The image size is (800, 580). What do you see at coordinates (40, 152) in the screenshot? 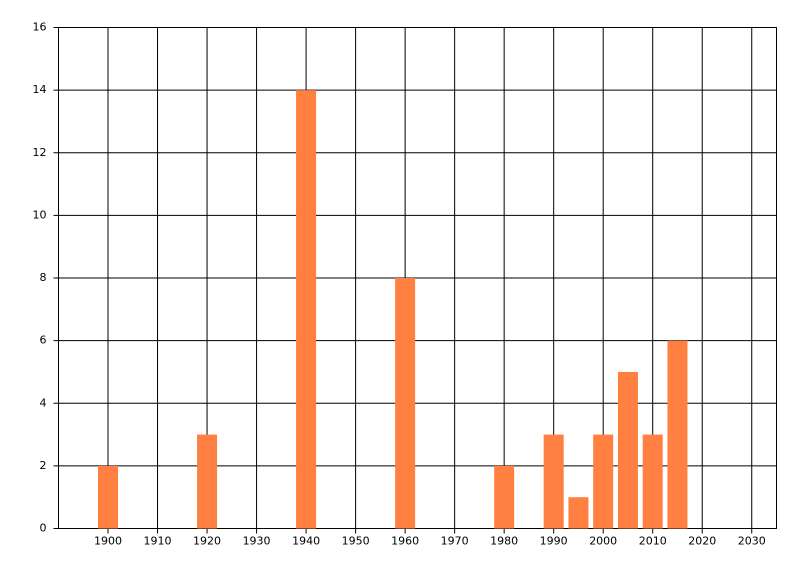
I see `y-tick-label: 12` at bounding box center [40, 152].